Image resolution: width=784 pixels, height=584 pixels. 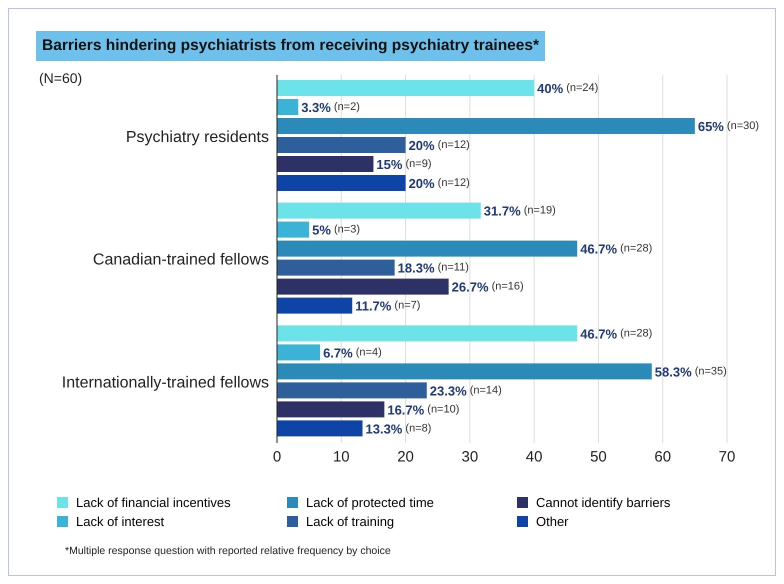 I want to click on data-label: 11.7% (n=7), so click(x=387, y=306).